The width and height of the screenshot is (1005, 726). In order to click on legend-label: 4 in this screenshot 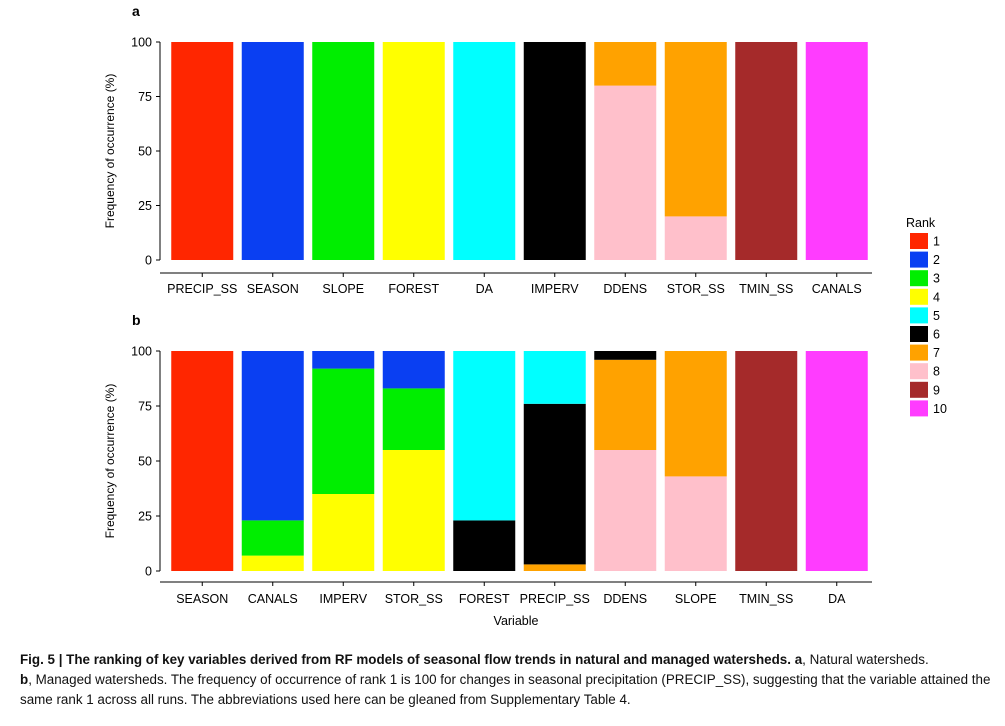, I will do `click(936, 297)`.